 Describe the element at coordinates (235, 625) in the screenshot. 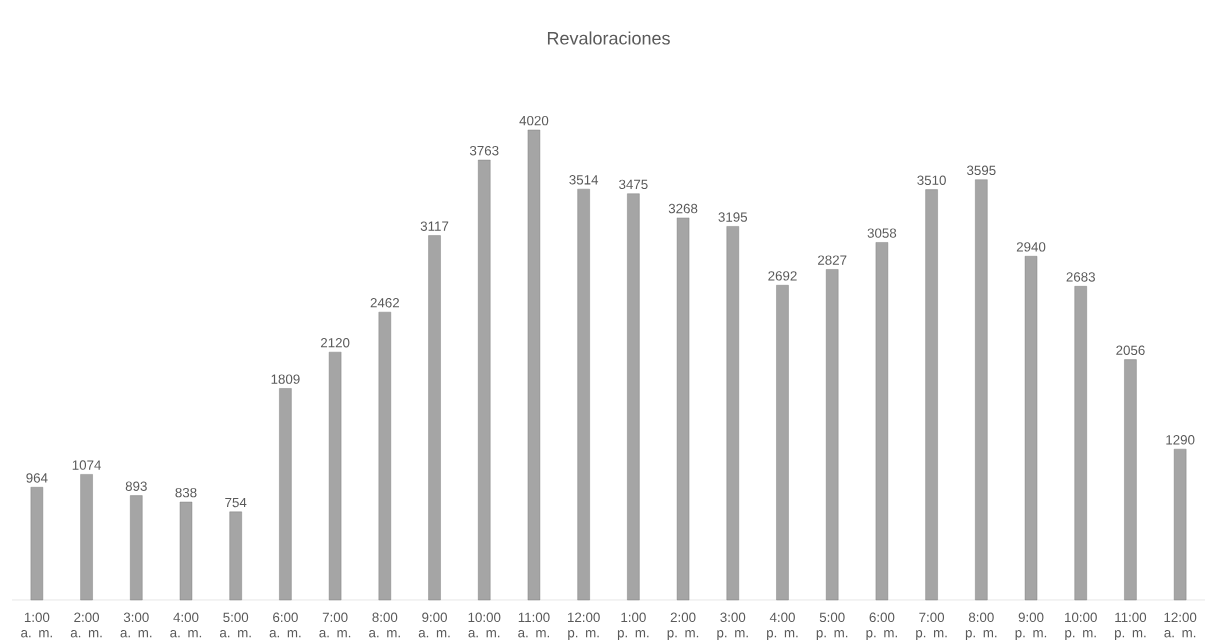

I see `x-tick-label: 5:00 a. m.` at that location.